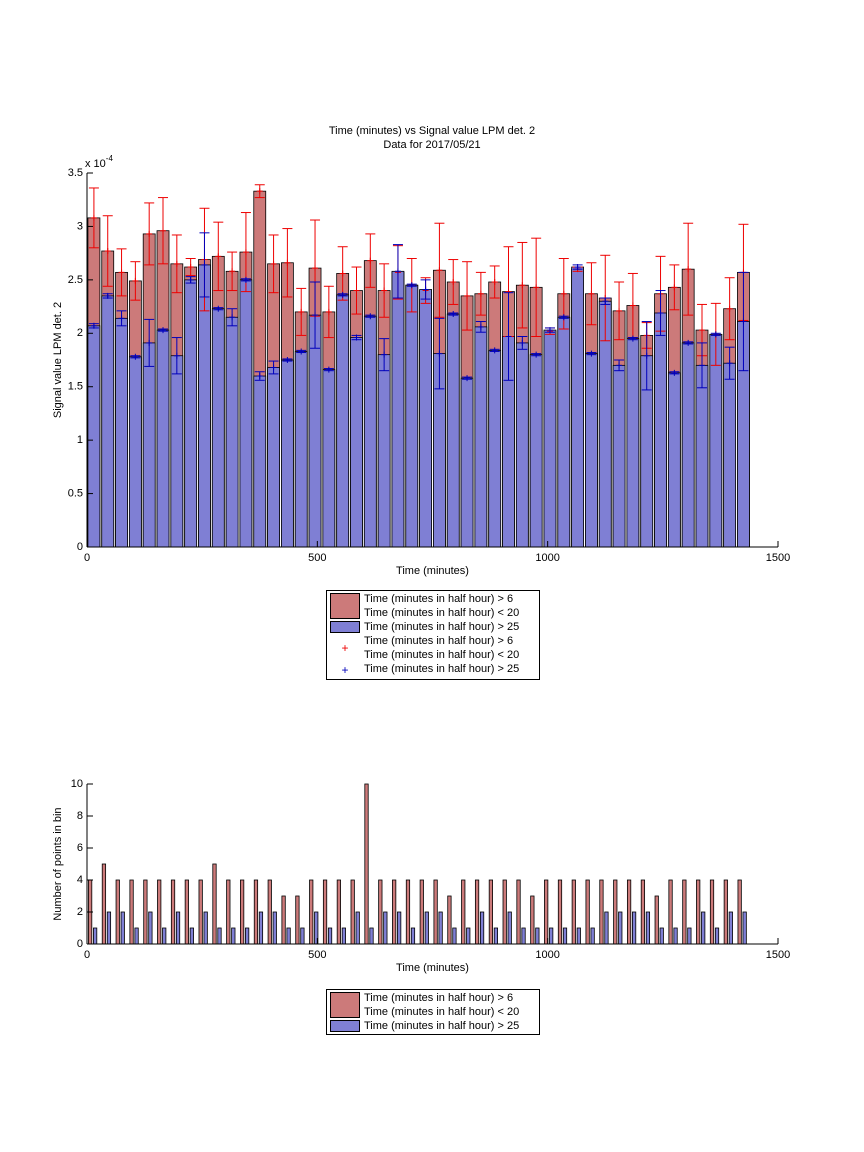 This screenshot has width=864, height=1152. I want to click on multiplier-exponent: -4, so click(110, 158).